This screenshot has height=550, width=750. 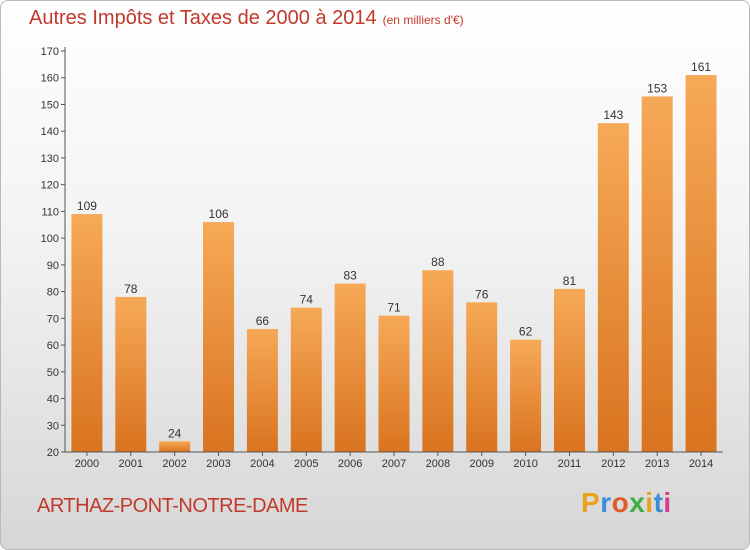 I want to click on bar-2000, so click(x=87, y=333).